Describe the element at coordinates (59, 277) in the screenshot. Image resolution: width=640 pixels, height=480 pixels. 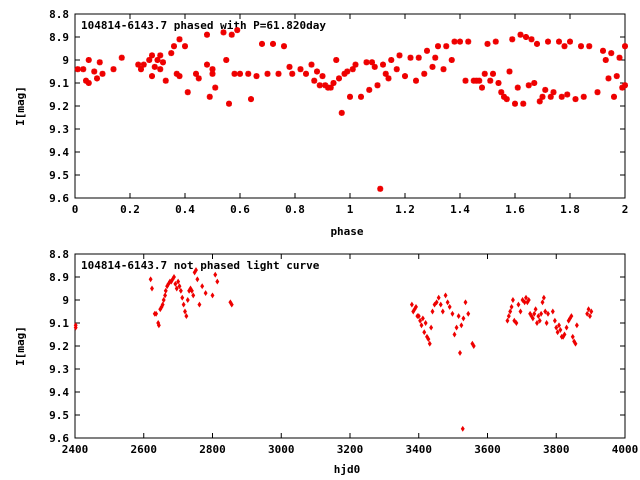
I see `y-tick-label: 8.9` at that location.